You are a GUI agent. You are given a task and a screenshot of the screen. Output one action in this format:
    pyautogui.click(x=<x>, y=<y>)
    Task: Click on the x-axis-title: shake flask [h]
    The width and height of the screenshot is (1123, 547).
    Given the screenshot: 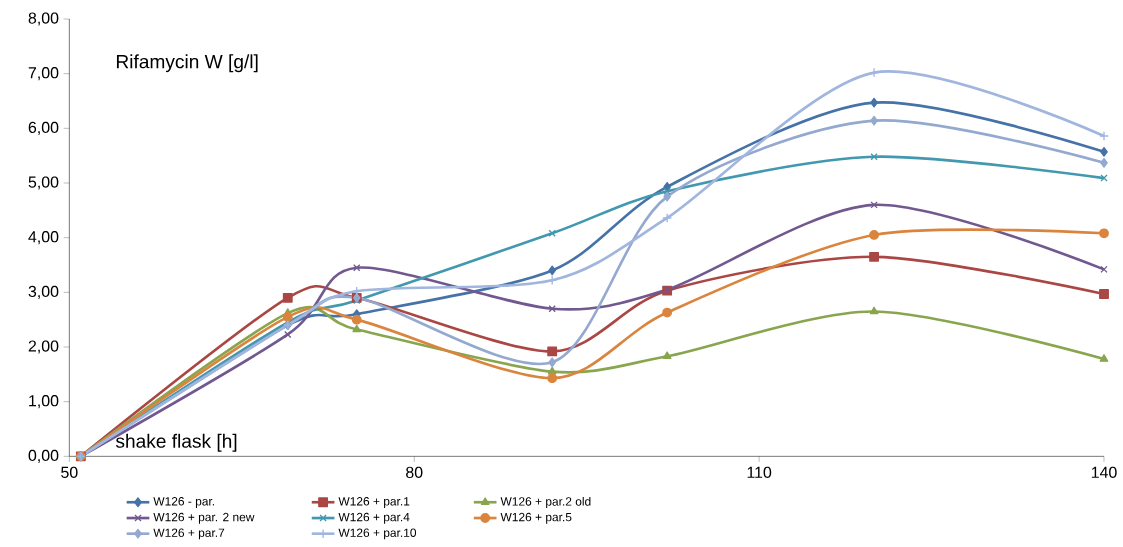 What is the action you would take?
    pyautogui.click(x=176, y=442)
    